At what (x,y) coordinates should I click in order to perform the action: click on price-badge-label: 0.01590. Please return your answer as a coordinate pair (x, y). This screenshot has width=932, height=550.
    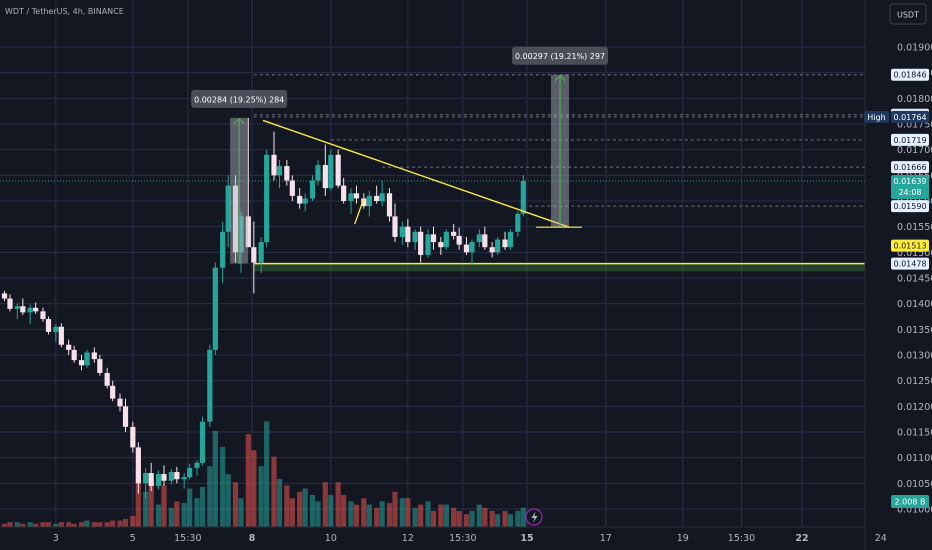
    Looking at the image, I should click on (909, 206).